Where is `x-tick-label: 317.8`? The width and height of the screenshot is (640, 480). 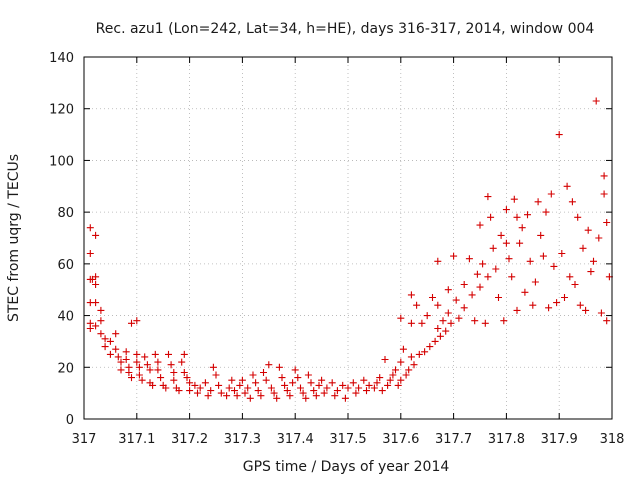 x-tick-label: 317.8 is located at coordinates (506, 439).